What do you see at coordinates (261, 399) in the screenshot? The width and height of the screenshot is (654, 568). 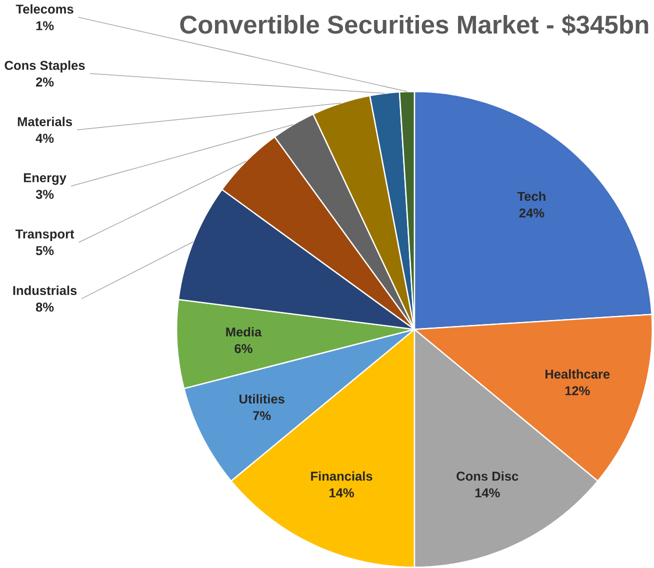 I see `slice-label: Utilities` at bounding box center [261, 399].